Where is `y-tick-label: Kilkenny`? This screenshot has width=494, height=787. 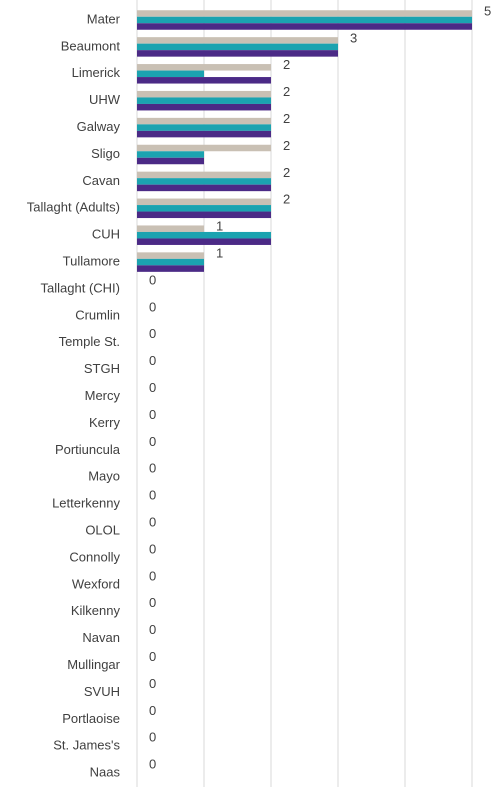
y-tick-label: Kilkenny is located at coordinates (96, 610).